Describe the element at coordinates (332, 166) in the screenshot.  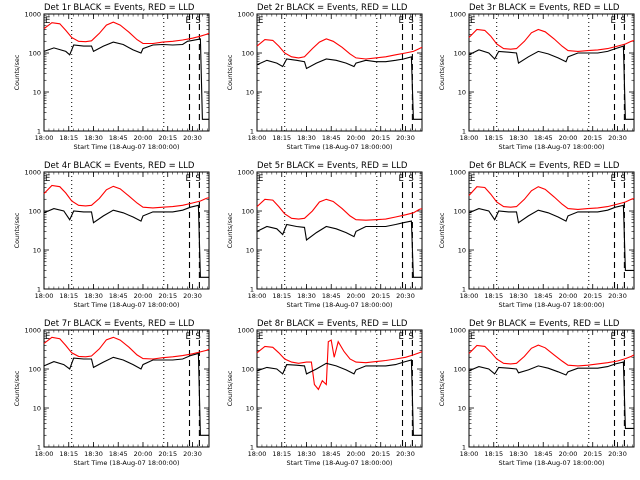
I see `panel-title: Det 5r BLACK = Events, RED = LLD` at that location.